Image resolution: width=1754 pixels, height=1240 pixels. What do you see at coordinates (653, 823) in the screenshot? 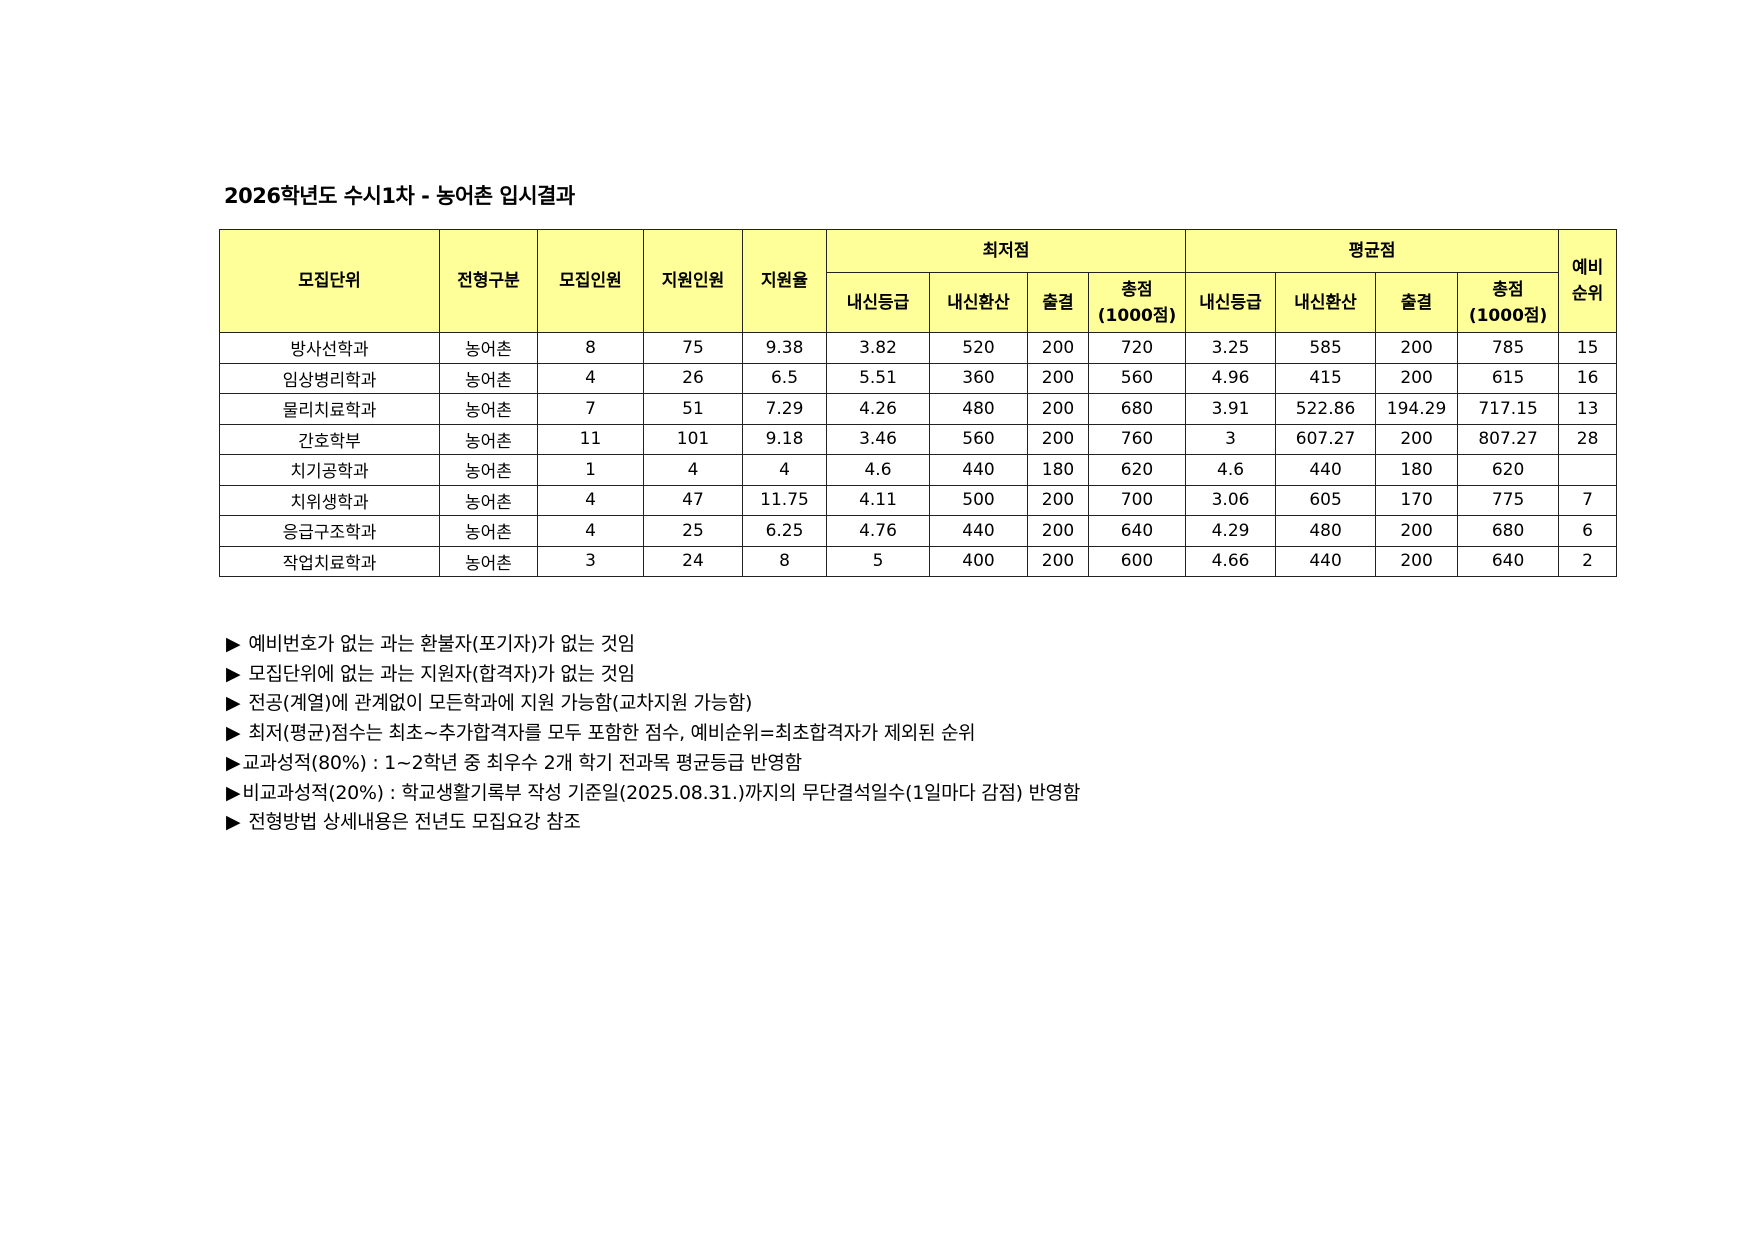
I see `note-item: ▶ 전형방법 상세내용은 전년도 모집요강 참조` at bounding box center [653, 823].